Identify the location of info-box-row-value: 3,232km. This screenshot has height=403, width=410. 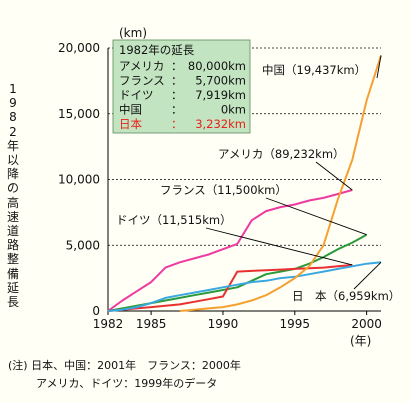
(220, 124).